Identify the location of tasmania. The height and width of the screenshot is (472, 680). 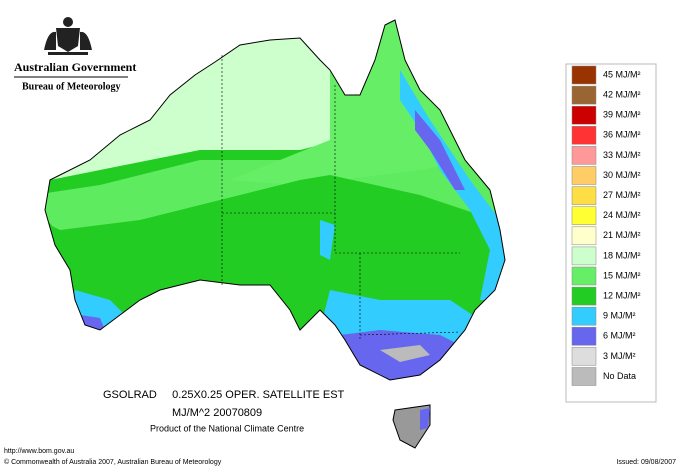
(411, 426).